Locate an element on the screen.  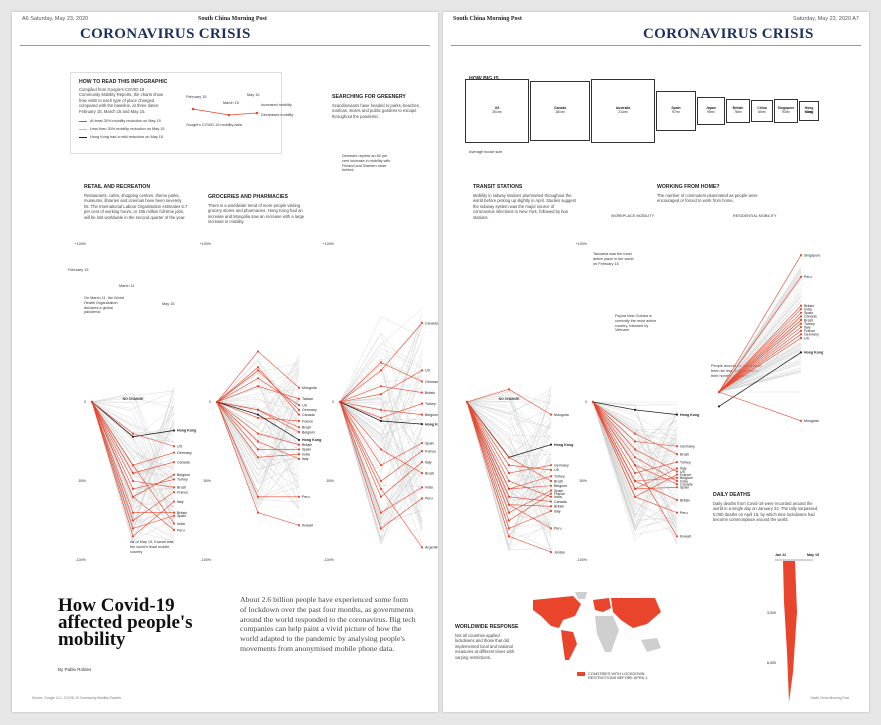
home-size-country: US is located at coordinates (497, 108).